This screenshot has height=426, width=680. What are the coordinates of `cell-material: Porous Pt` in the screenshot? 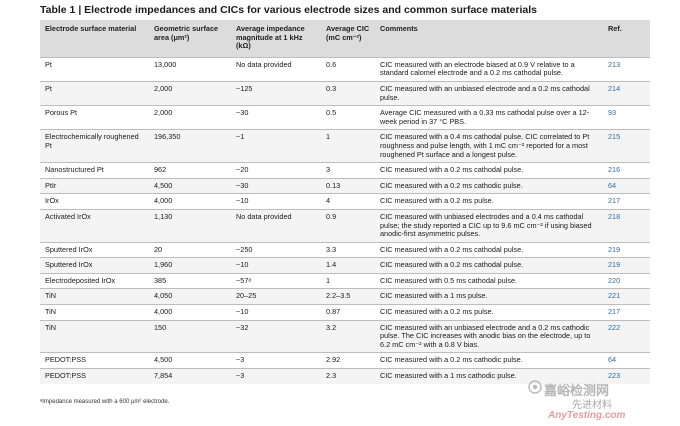 It's located at (94, 117).